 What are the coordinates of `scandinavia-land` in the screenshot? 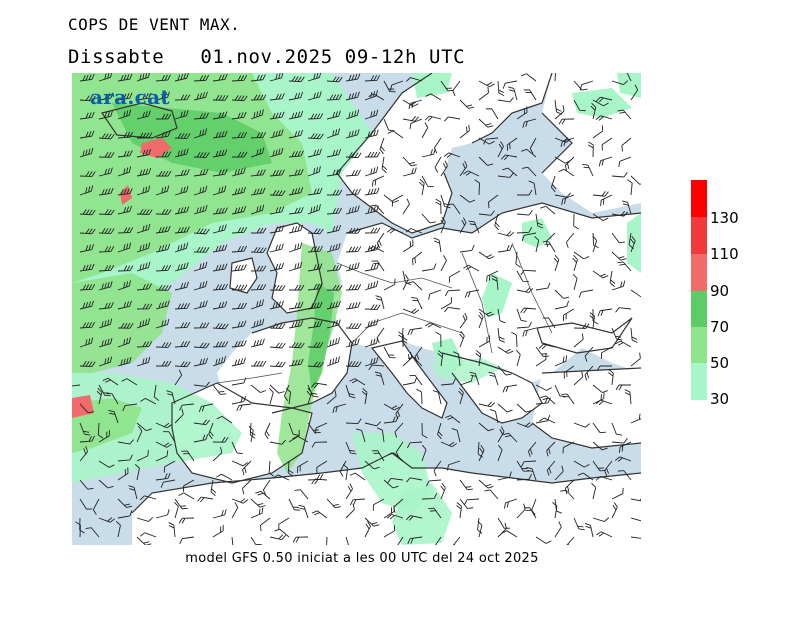 It's located at (444, 153).